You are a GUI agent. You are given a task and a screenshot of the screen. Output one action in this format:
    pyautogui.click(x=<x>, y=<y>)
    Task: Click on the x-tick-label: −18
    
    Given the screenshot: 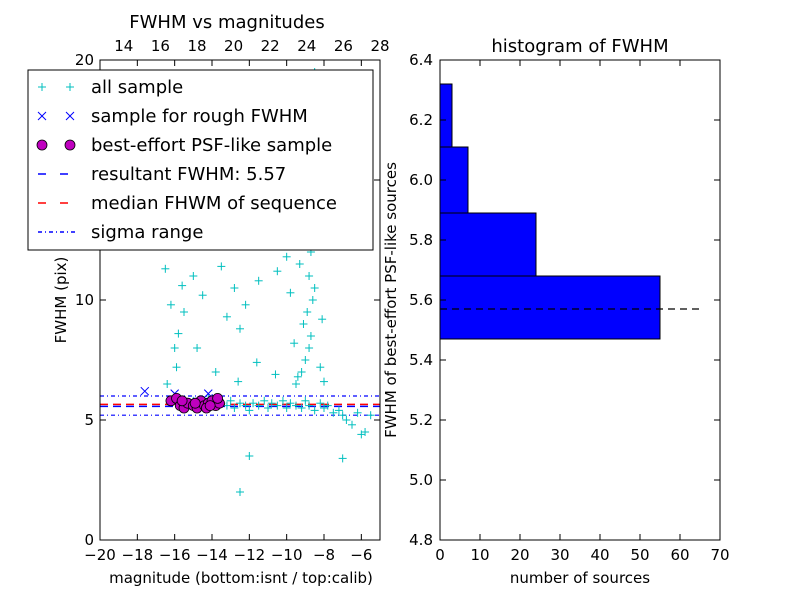 What is the action you would take?
    pyautogui.click(x=138, y=555)
    